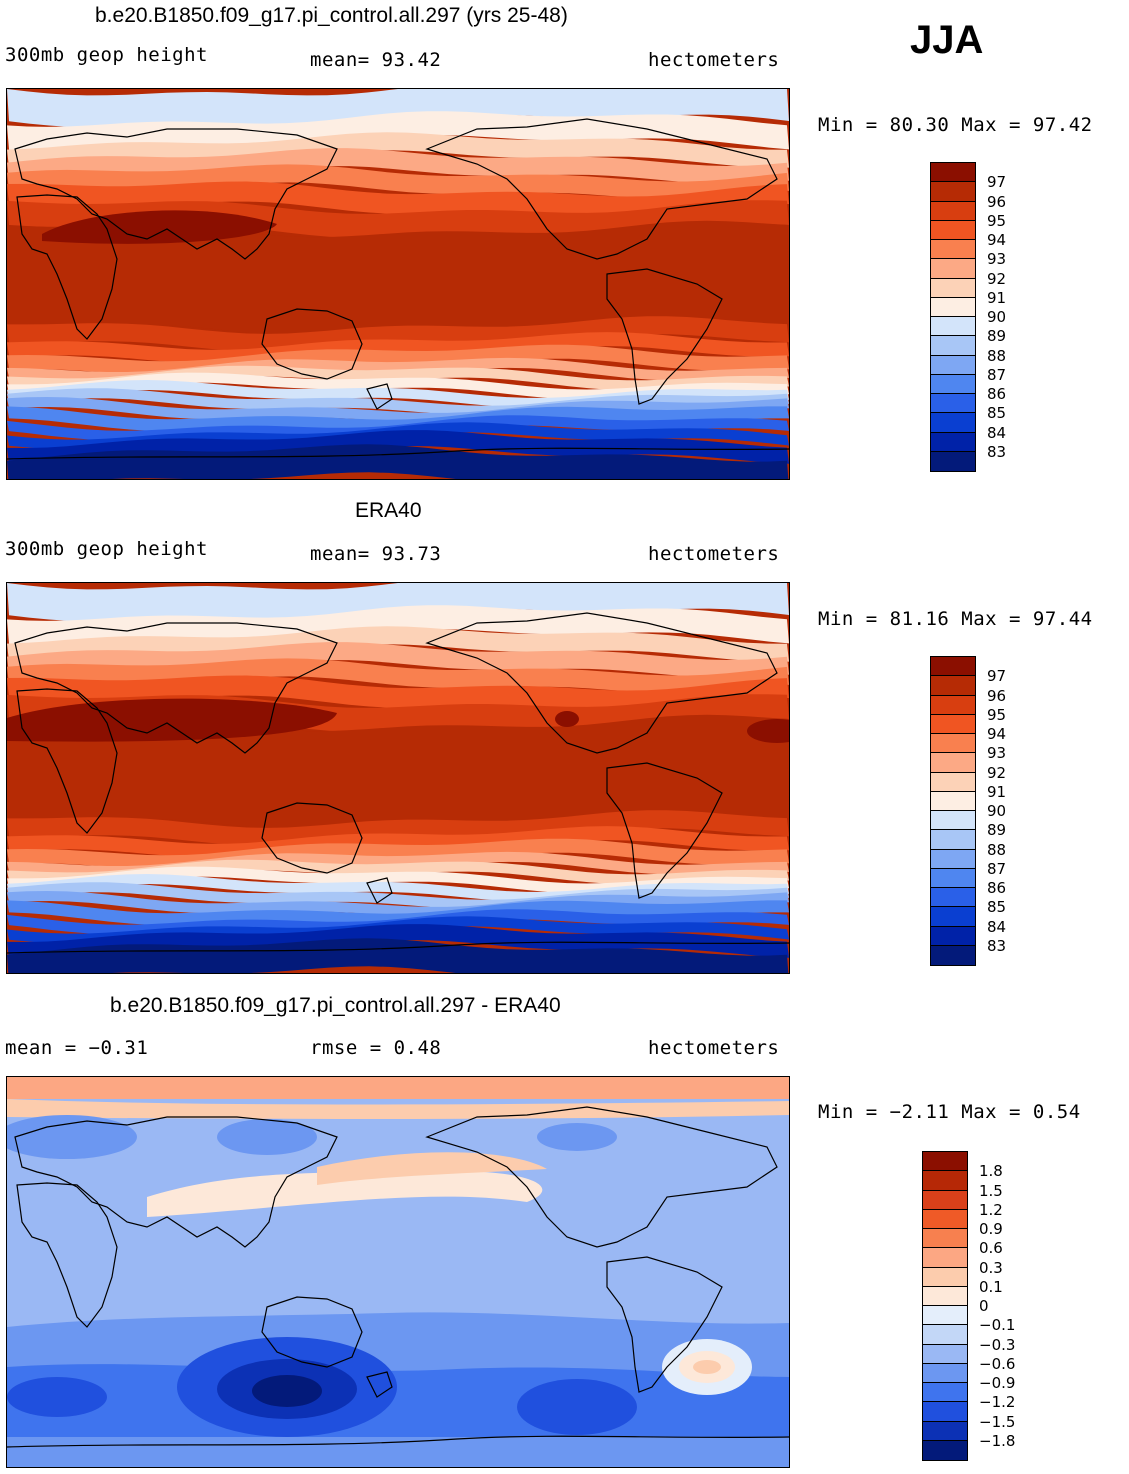 This screenshot has height=1474, width=1129. What do you see at coordinates (714, 554) in the screenshot?
I see `panel-2-units-label: hectometers` at bounding box center [714, 554].